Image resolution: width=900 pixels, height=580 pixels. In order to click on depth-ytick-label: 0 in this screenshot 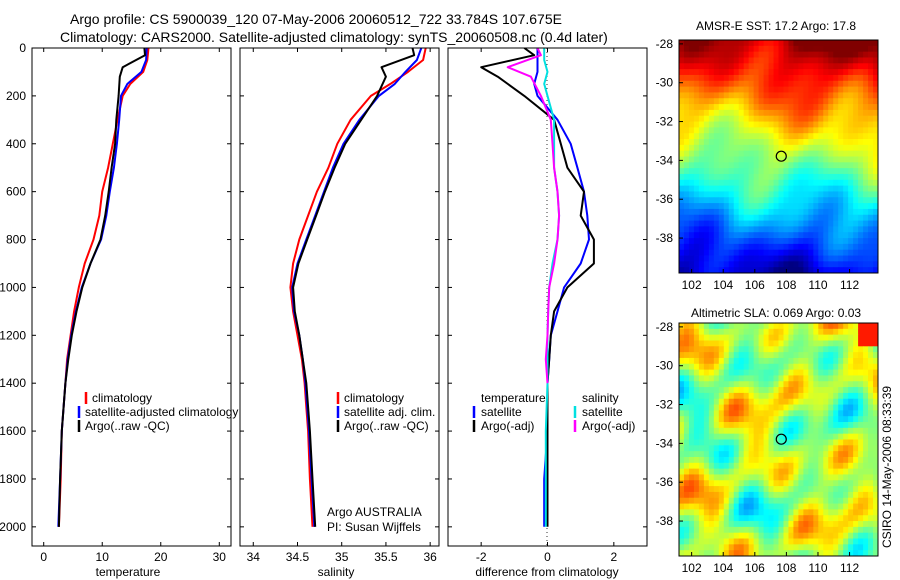, I will do `click(22, 48)`.